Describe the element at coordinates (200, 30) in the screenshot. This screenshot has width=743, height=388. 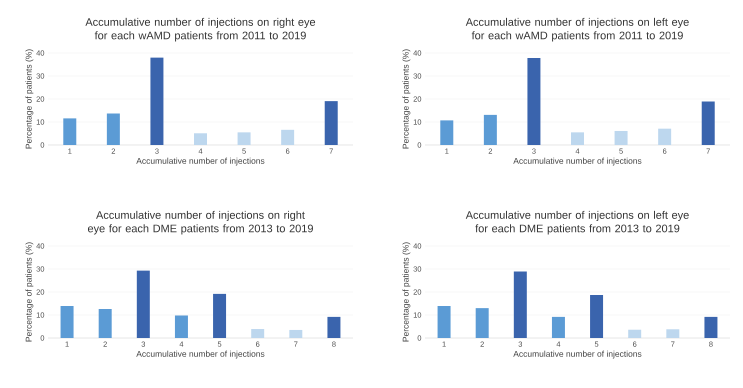
I see `chart-title: Accumulative number of injections on right eye for each wAMD patients from 2011 to 2019` at that location.